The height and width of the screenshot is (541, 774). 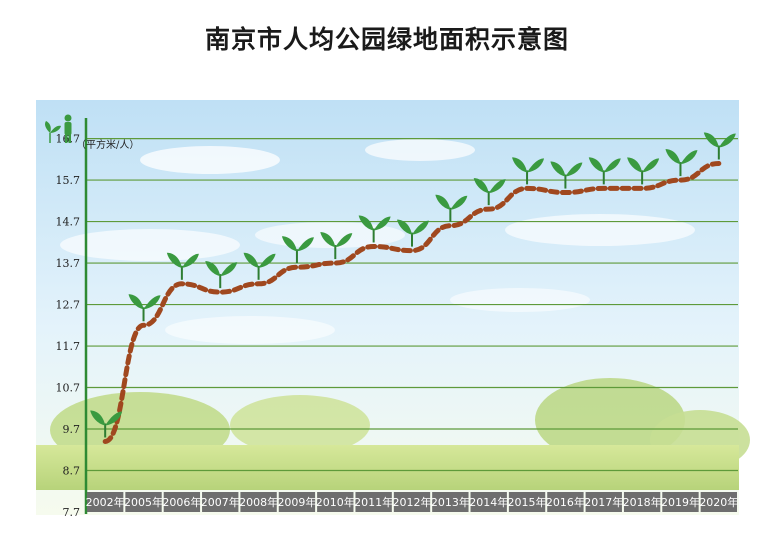 I want to click on y-unit-label: （平方米/人）, so click(x=92, y=132).